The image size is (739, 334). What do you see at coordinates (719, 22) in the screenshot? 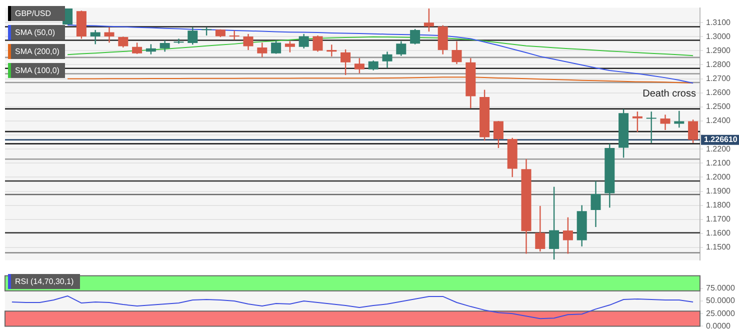
I see `y-tick-label: 1.3100` at bounding box center [719, 22].